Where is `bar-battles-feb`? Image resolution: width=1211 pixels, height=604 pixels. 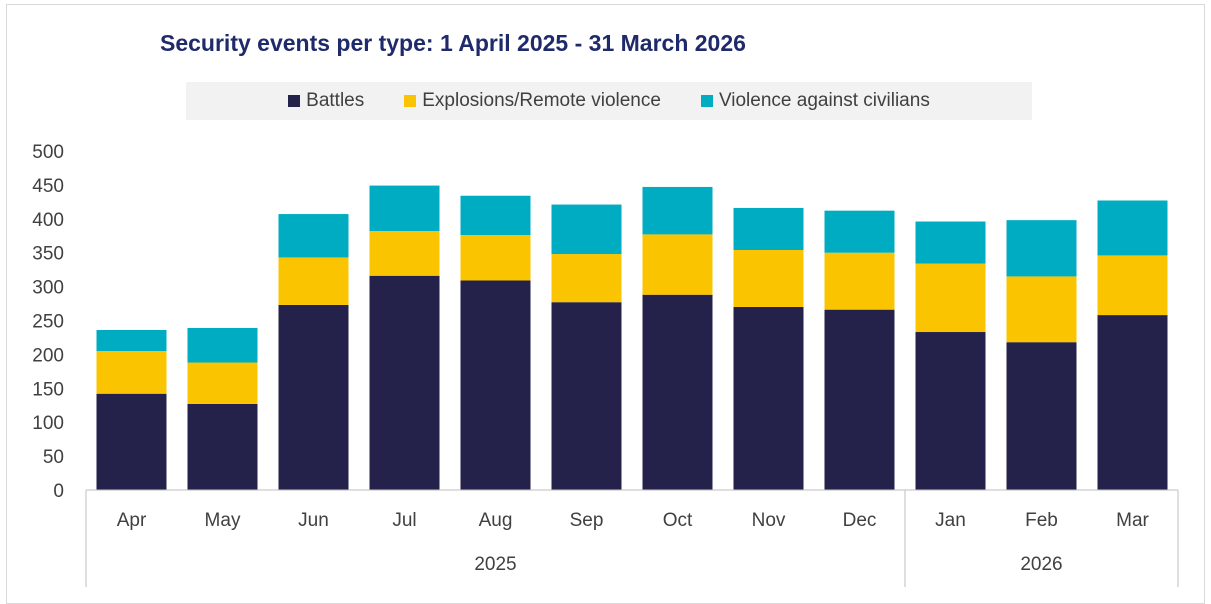 bar-battles-feb is located at coordinates (1041, 416).